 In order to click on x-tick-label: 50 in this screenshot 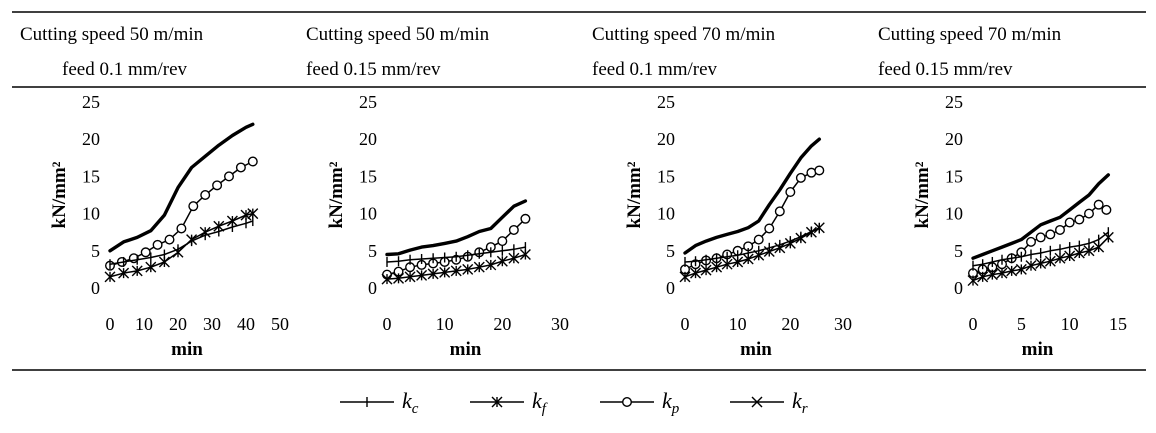, I will do `click(280, 324)`.